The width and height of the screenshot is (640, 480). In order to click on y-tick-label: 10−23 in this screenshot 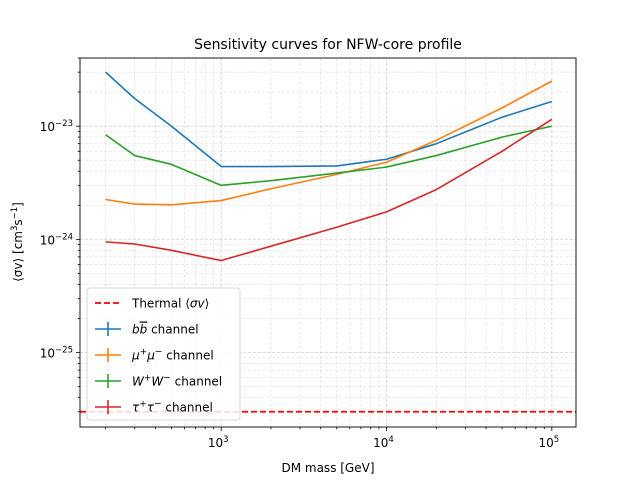, I will do `click(56, 126)`.